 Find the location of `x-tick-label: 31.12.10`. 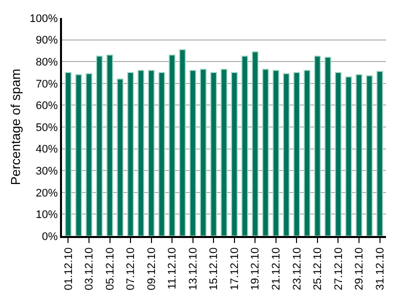

x-tick-label: 31.12.10 is located at coordinates (380, 268).